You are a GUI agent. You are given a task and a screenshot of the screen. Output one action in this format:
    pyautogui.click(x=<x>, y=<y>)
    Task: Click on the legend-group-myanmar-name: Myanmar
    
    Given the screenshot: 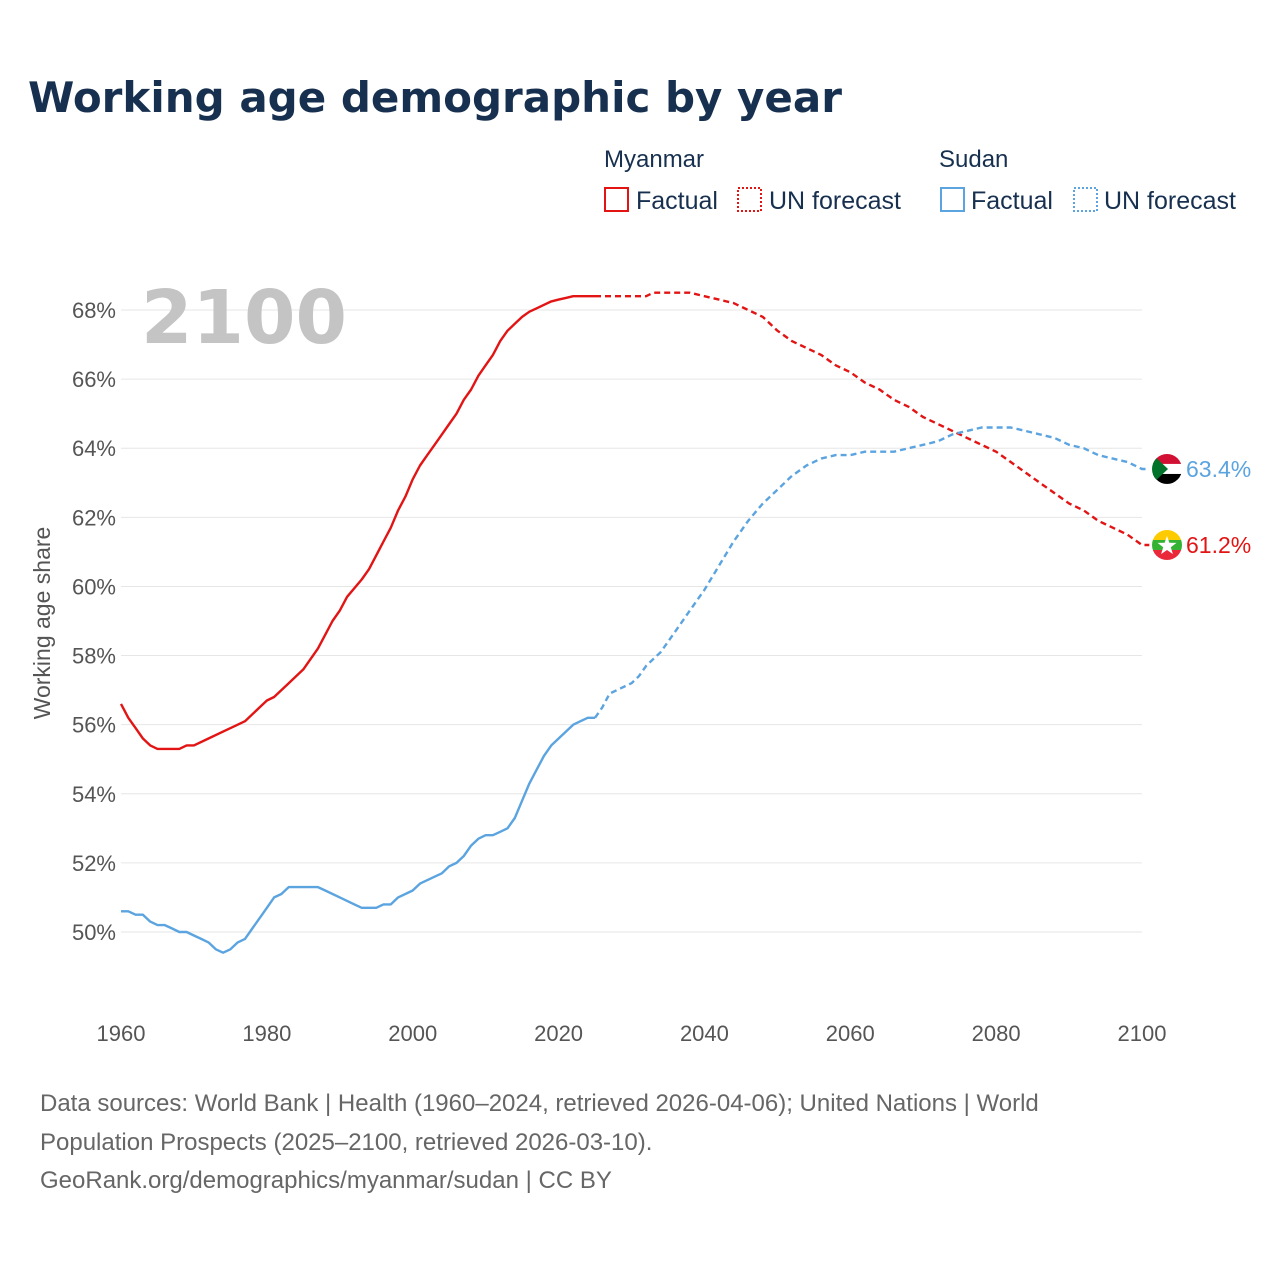 What is the action you would take?
    pyautogui.click(x=654, y=159)
    